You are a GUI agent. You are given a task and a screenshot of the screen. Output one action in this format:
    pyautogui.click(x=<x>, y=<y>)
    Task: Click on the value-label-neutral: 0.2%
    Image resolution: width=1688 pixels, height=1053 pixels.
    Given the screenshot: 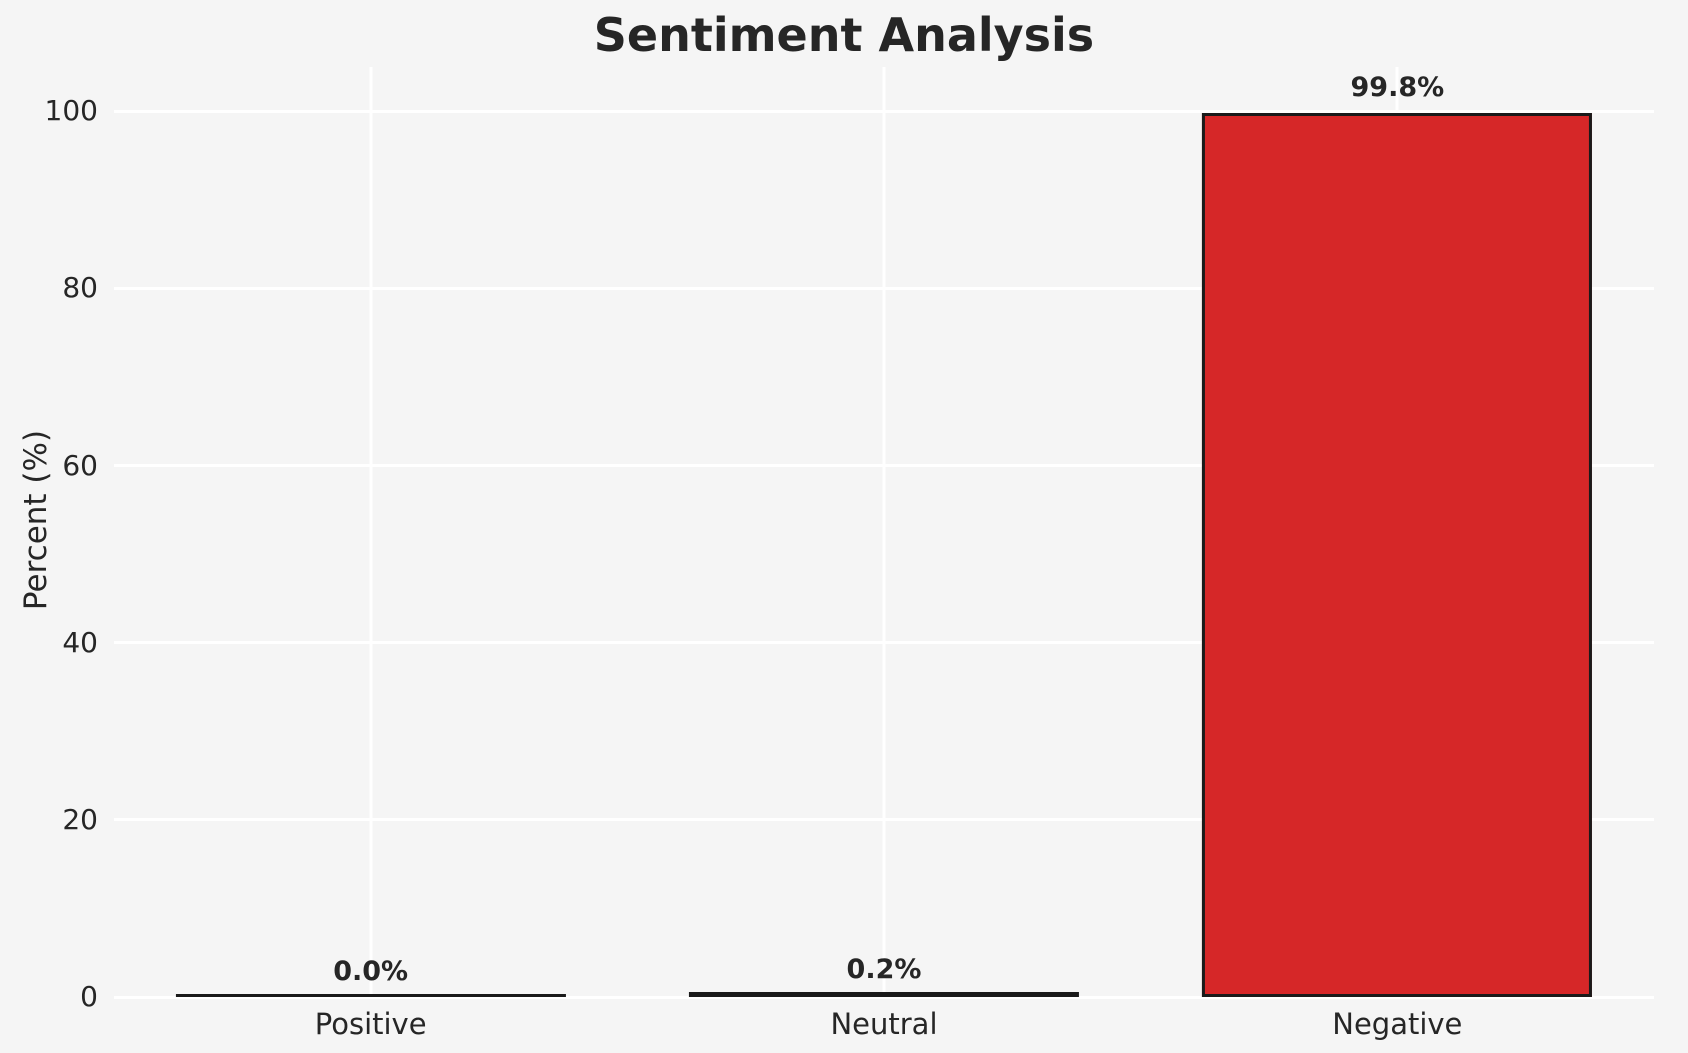 What is the action you would take?
    pyautogui.click(x=884, y=970)
    